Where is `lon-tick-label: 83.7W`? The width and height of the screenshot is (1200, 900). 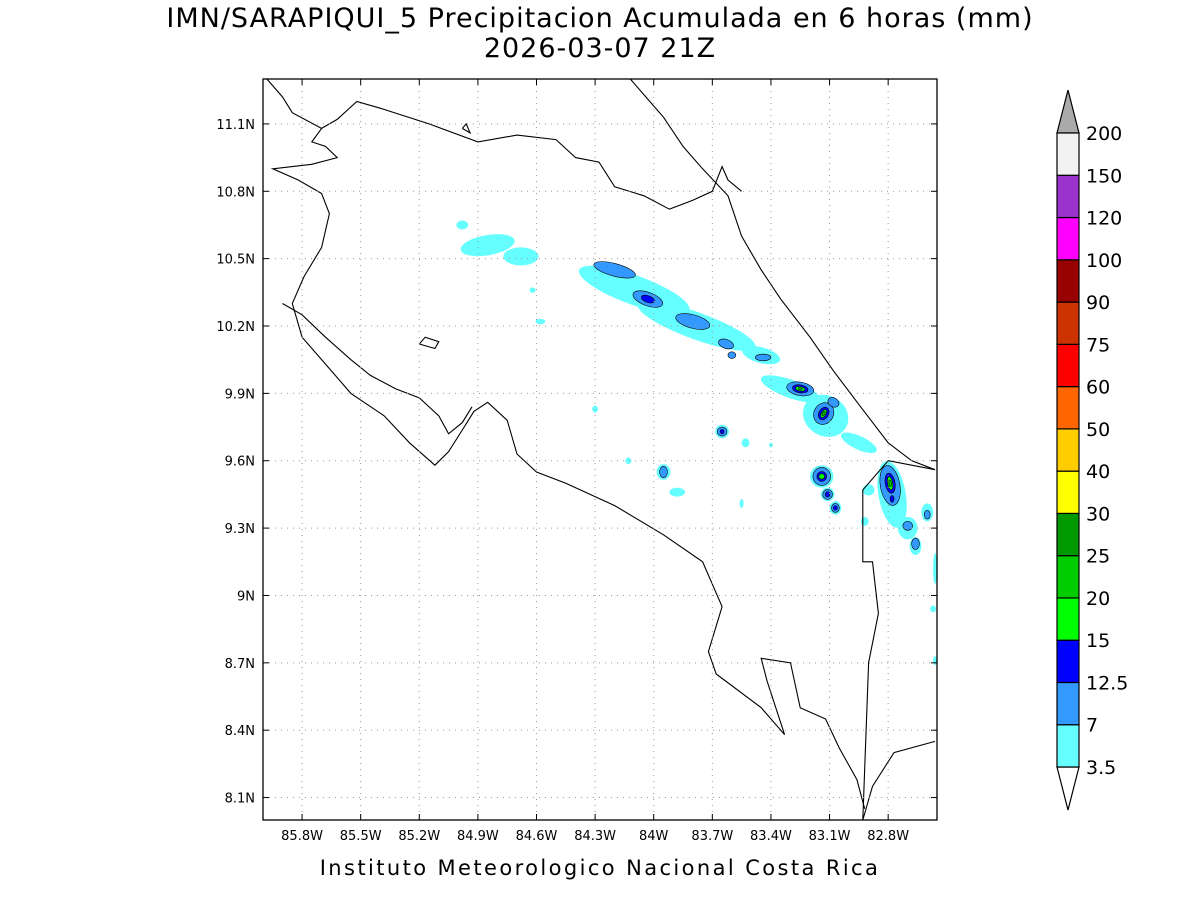
lon-tick-label: 83.7W is located at coordinates (712, 836).